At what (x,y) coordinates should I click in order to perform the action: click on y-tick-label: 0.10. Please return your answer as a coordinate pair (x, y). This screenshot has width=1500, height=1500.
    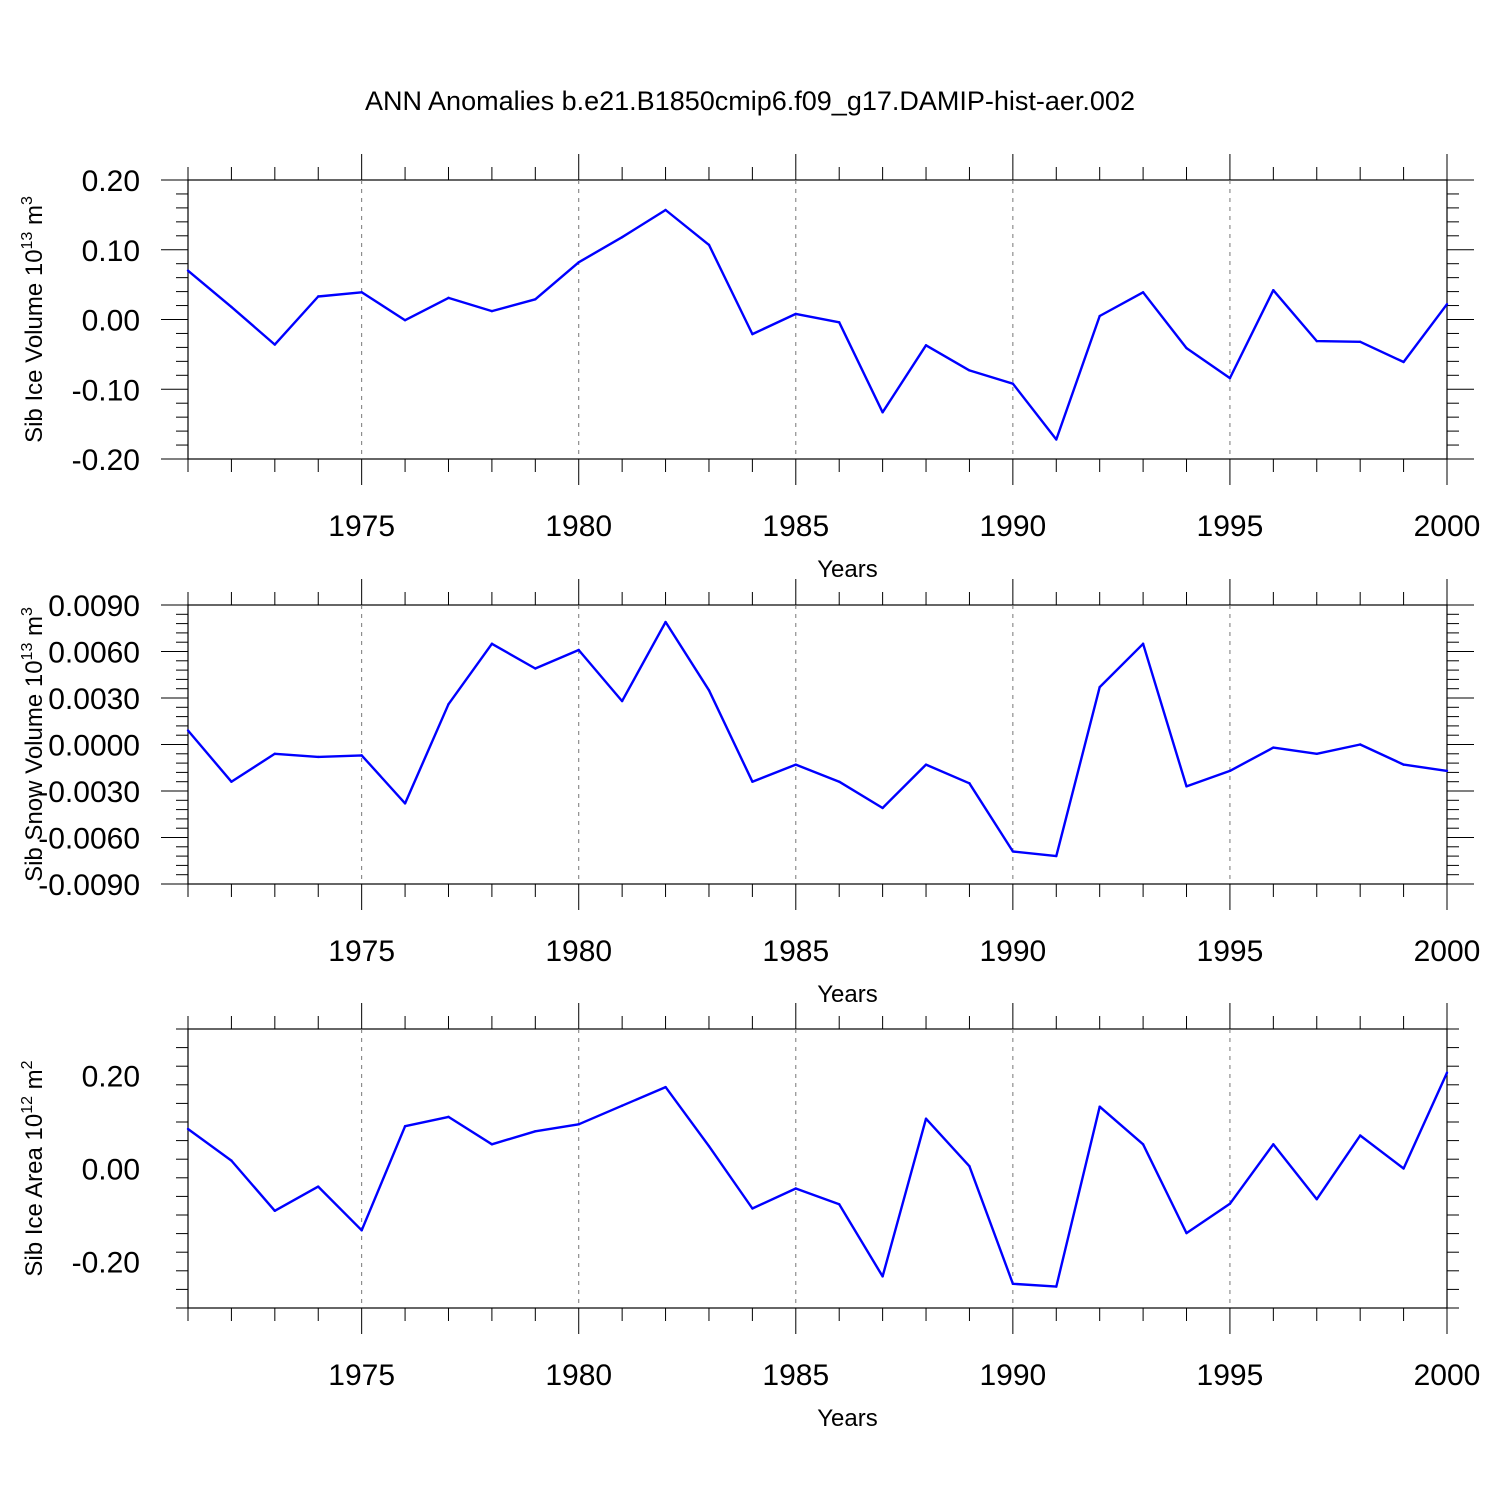
    Looking at the image, I should click on (111, 251).